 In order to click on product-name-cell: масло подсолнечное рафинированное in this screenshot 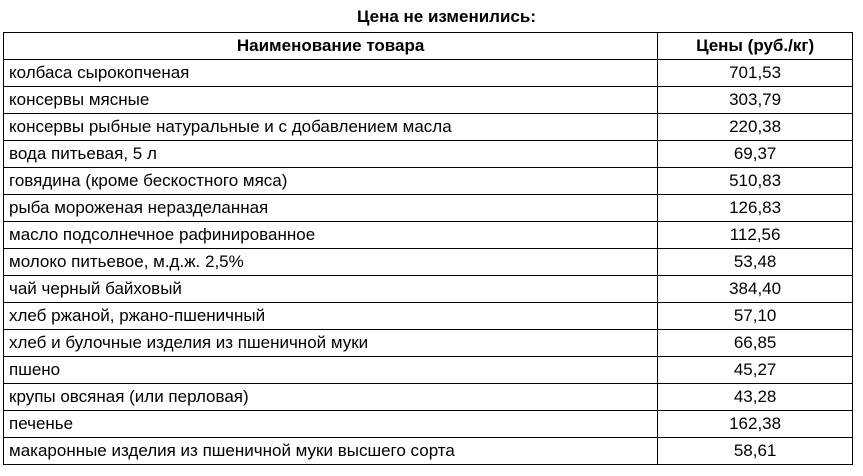, I will do `click(330, 235)`.